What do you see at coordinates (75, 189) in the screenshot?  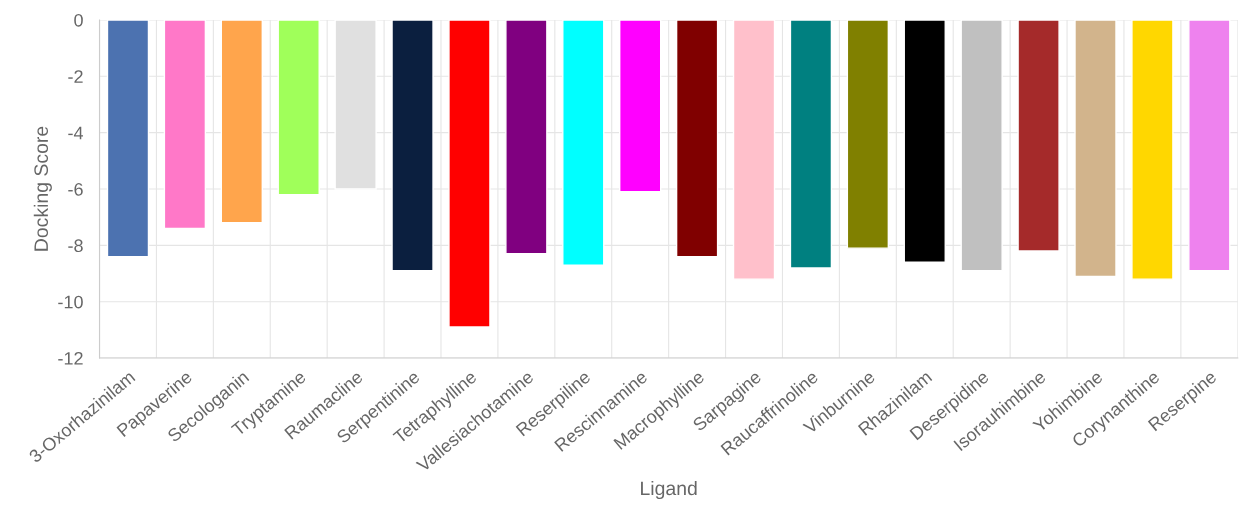 I see `y-tick-label: -6` at bounding box center [75, 189].